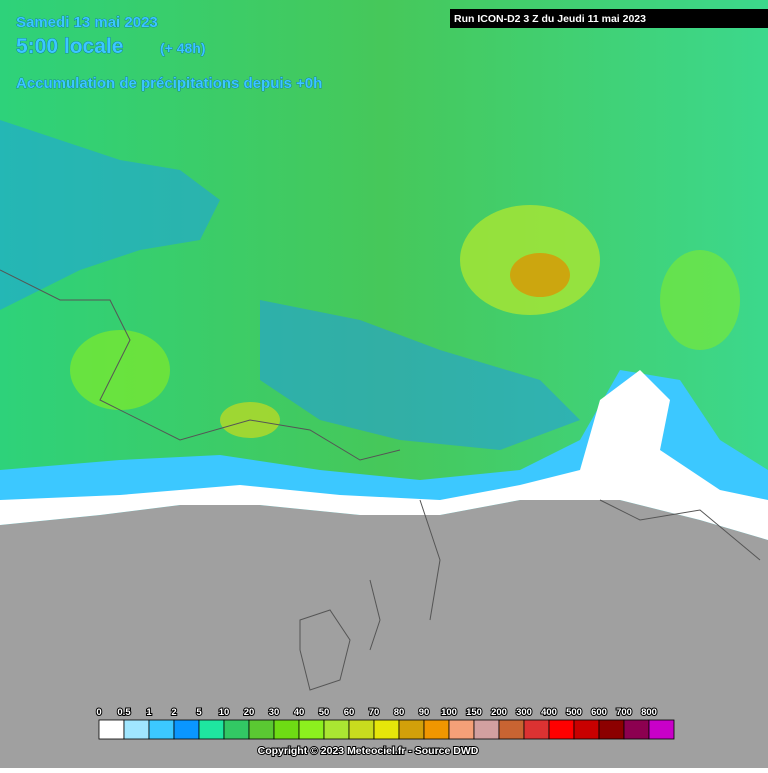  Describe the element at coordinates (524, 712) in the screenshot. I see `legend-tick-label: 300` at that location.